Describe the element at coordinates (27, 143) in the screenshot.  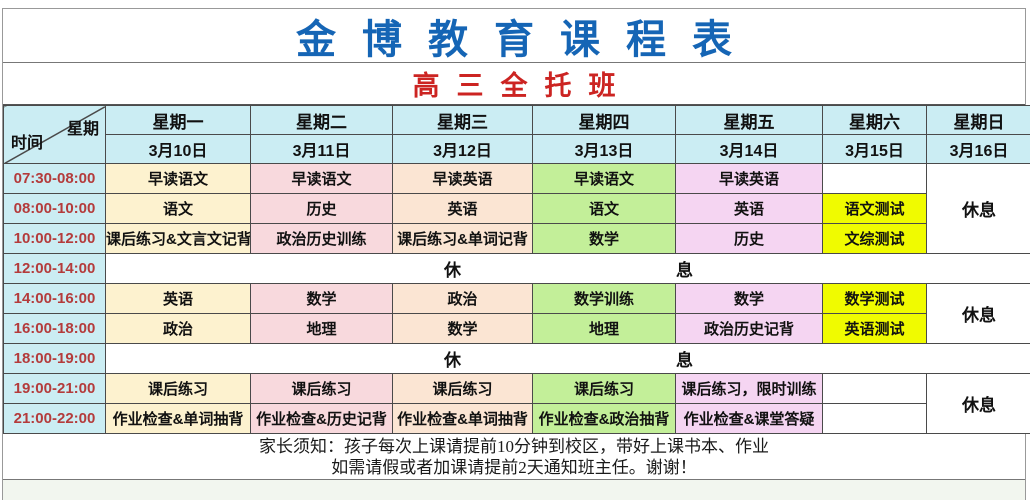
I see `time-label: 时间` at that location.